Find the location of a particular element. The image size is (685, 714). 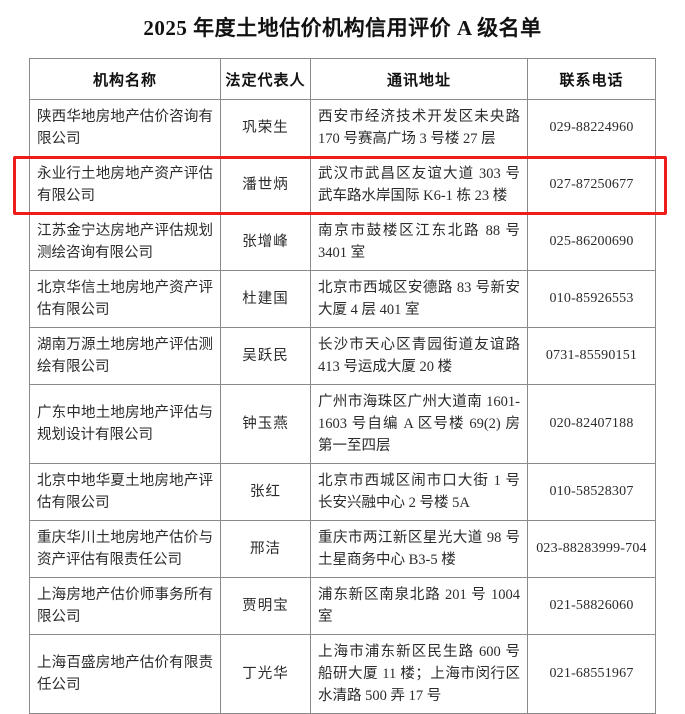

cell-text-name: 北京中地华夏土地房地产评估有限公司 is located at coordinates (125, 492).